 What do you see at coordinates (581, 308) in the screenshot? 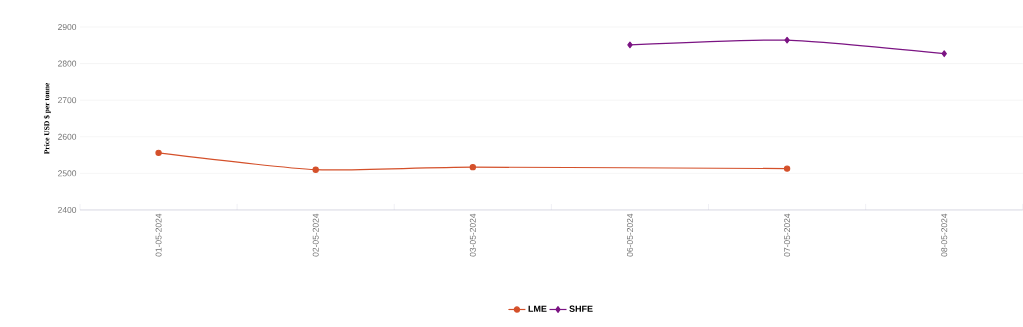
I see `legend-label: SHFE` at bounding box center [581, 308].